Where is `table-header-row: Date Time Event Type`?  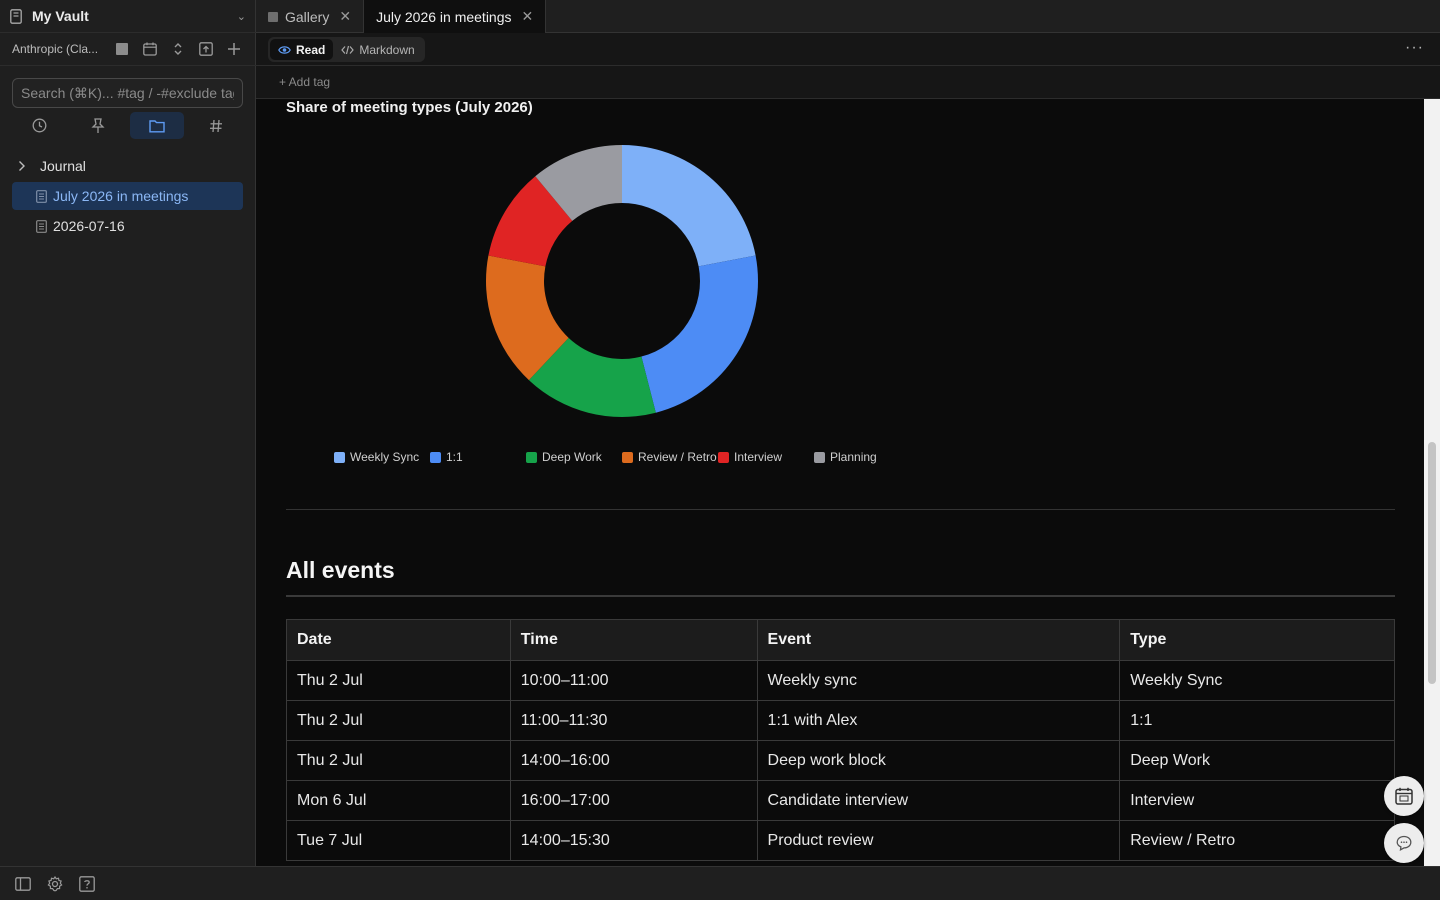 table-header-row: Date Time Event Type is located at coordinates (840, 640).